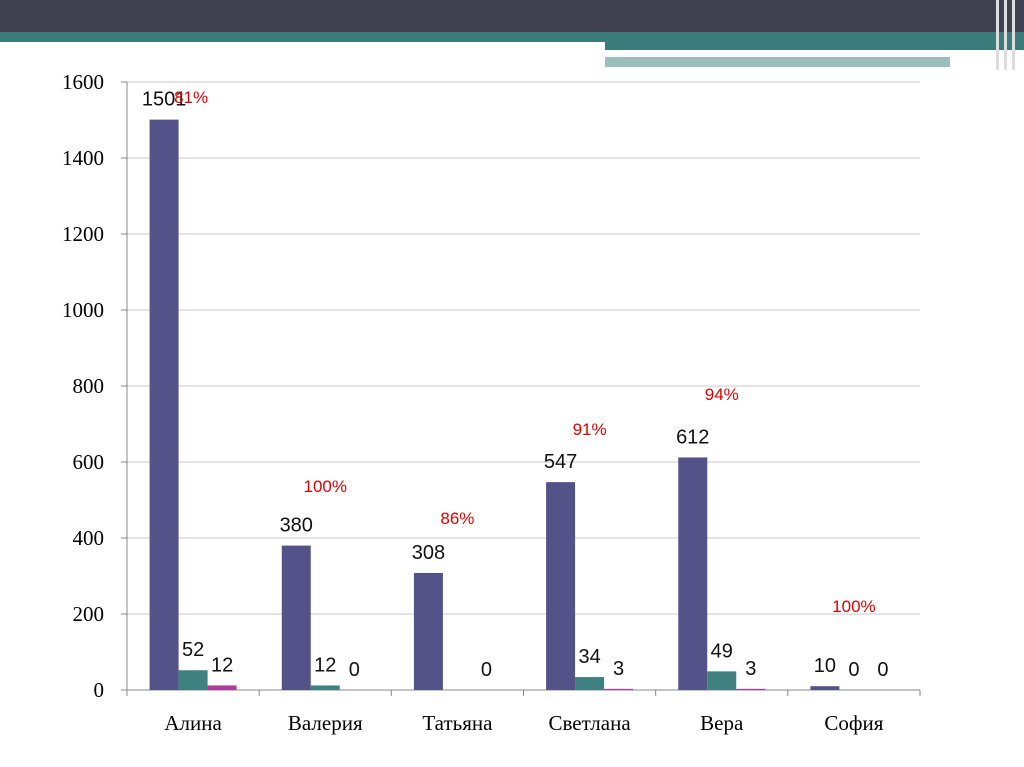 Image resolution: width=1024 pixels, height=767 pixels. What do you see at coordinates (560, 462) in the screenshot?
I see `data-label: 547` at bounding box center [560, 462].